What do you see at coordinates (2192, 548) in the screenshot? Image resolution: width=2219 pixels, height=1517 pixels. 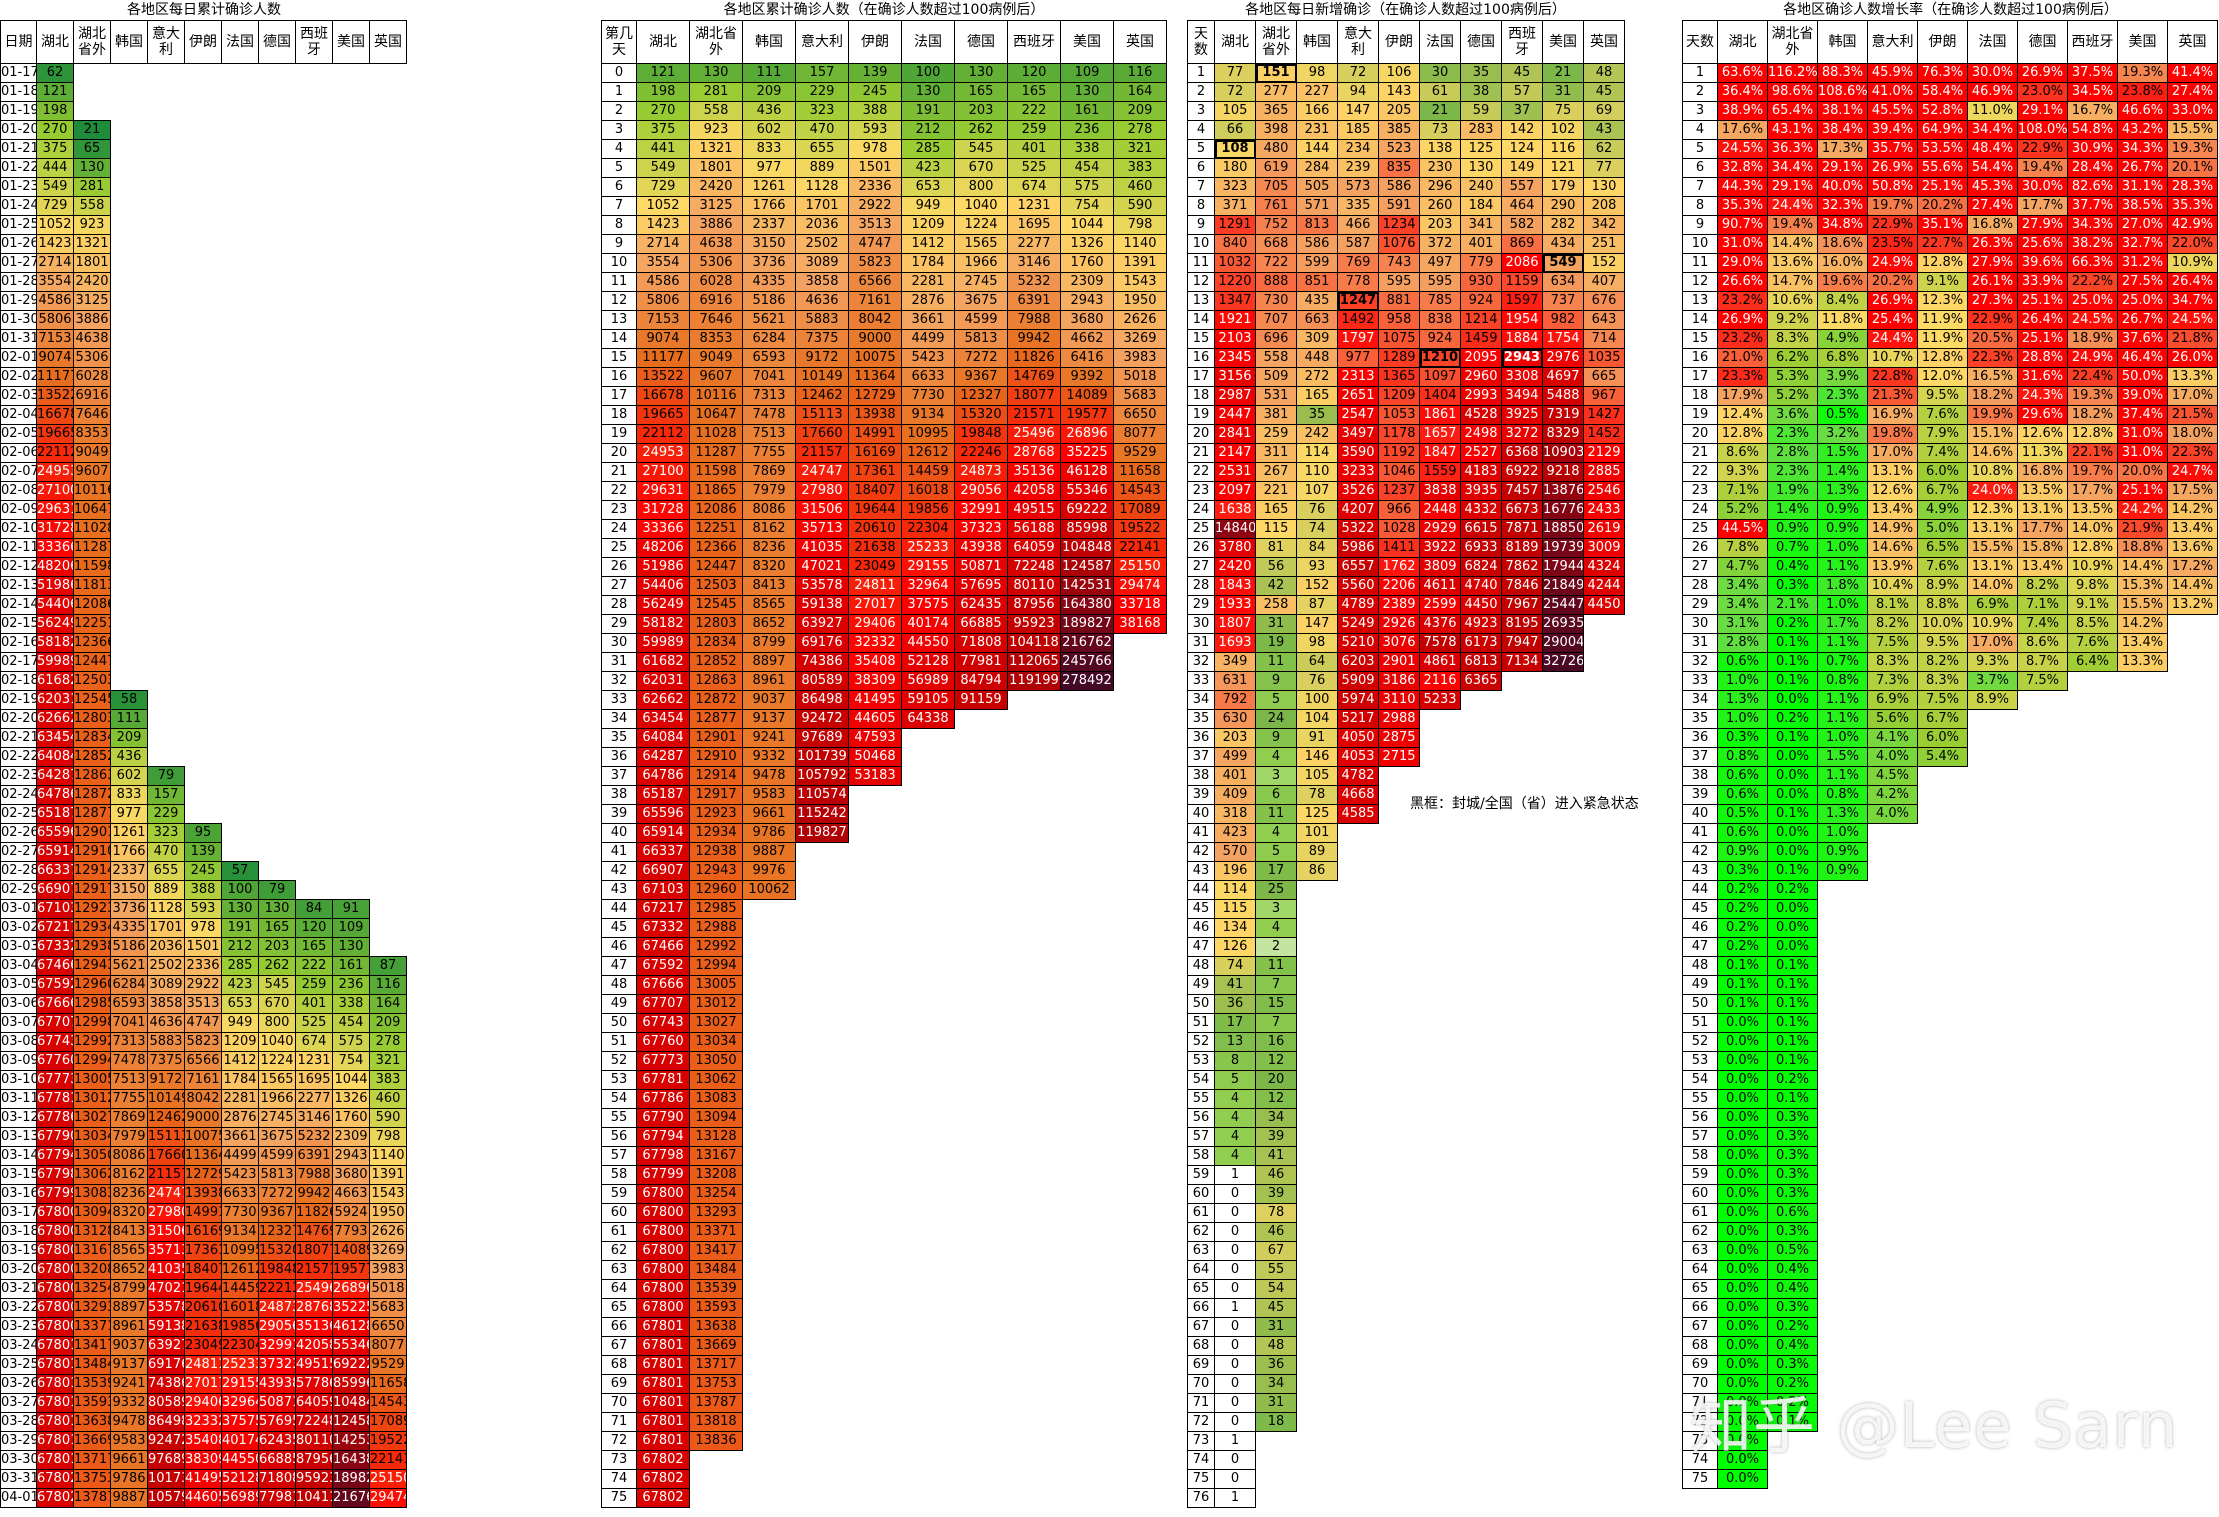 I see `cell-uk: 13.6%` at bounding box center [2192, 548].